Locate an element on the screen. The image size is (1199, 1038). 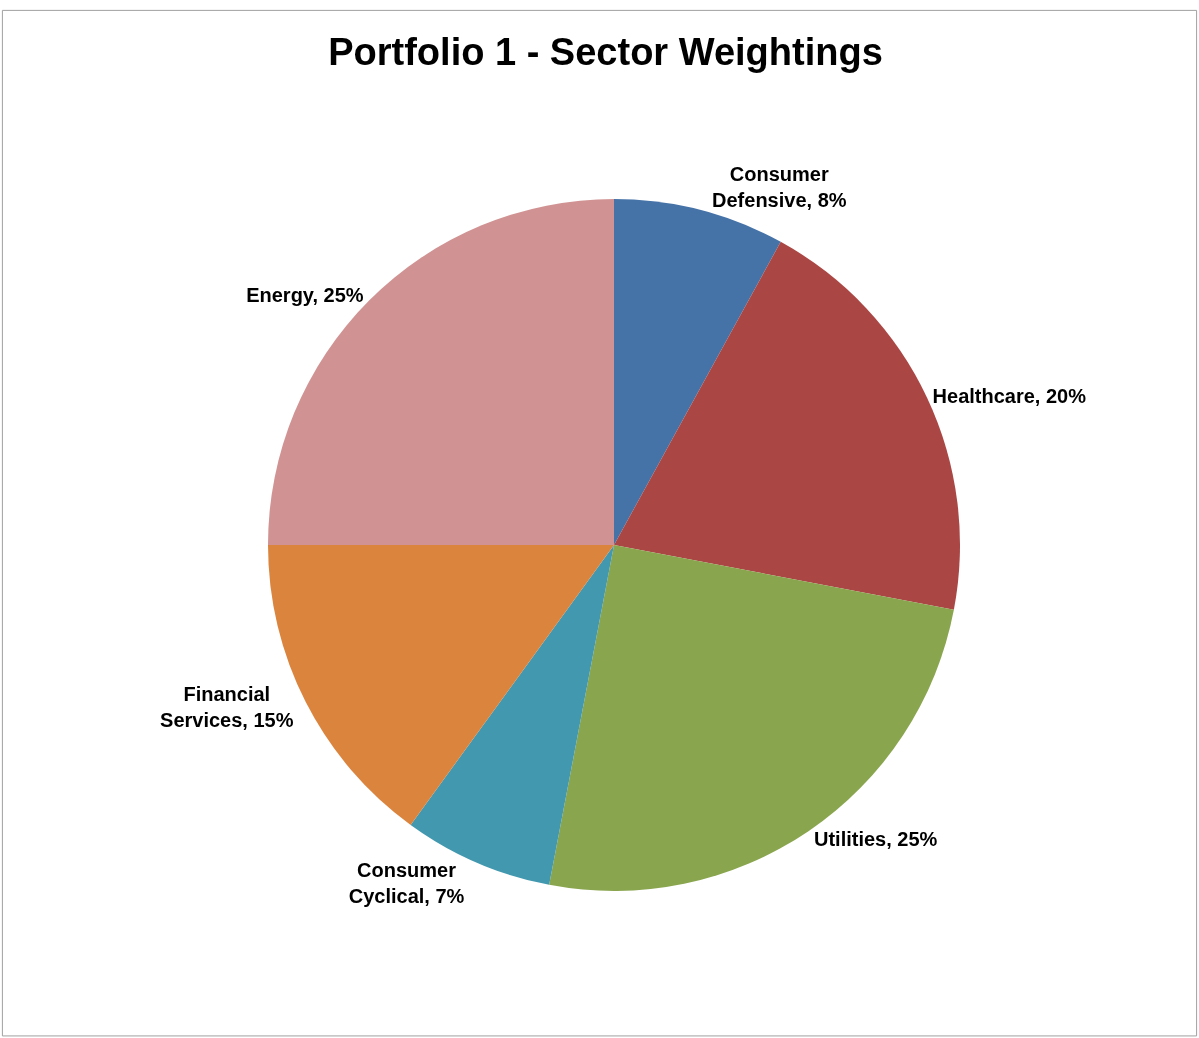
slice-label: Healthcare, 20% is located at coordinates (1009, 395).